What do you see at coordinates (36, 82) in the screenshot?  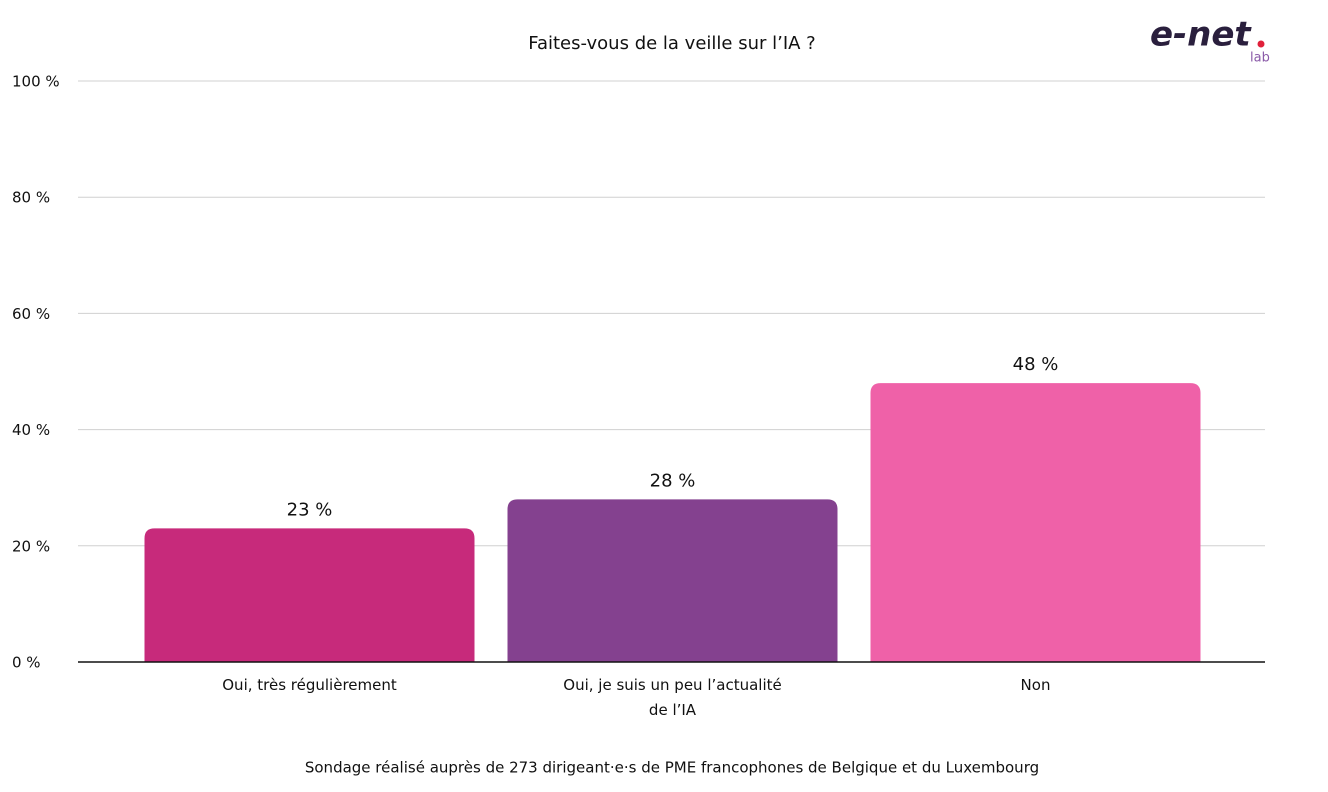 I see `y-tick-label: 100 %` at bounding box center [36, 82].